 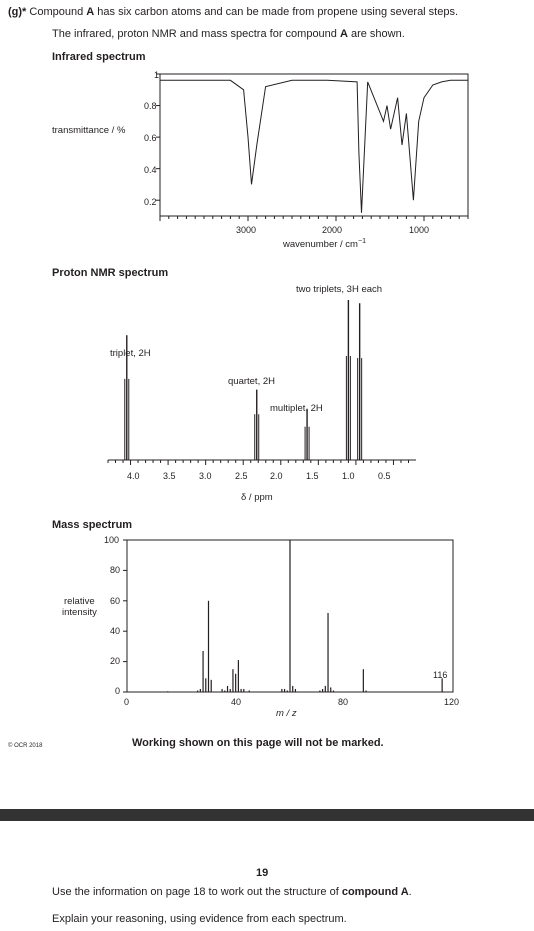 I want to click on ir-frame, so click(x=314, y=145).